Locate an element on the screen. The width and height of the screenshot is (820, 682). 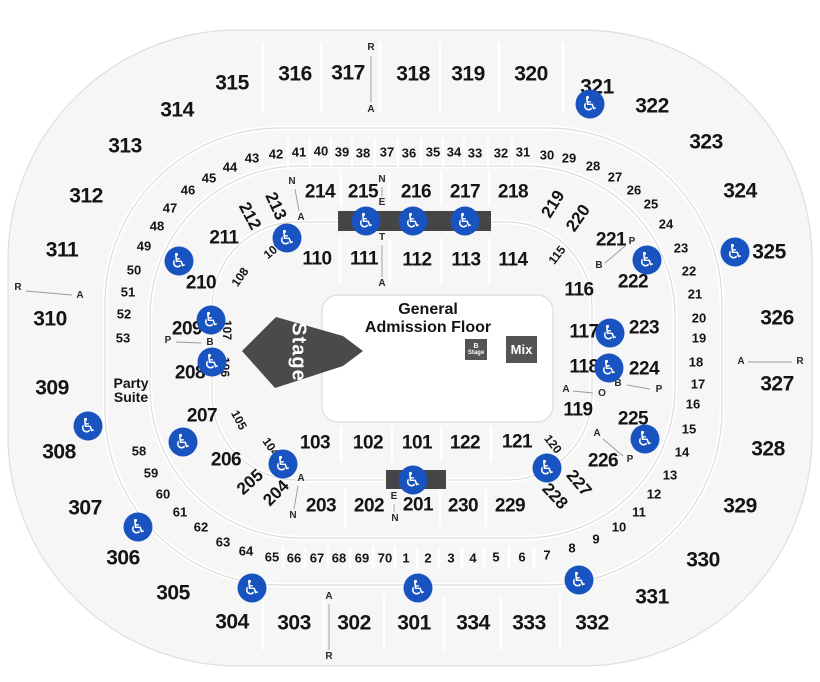
section-313: 313 is located at coordinates (125, 146).